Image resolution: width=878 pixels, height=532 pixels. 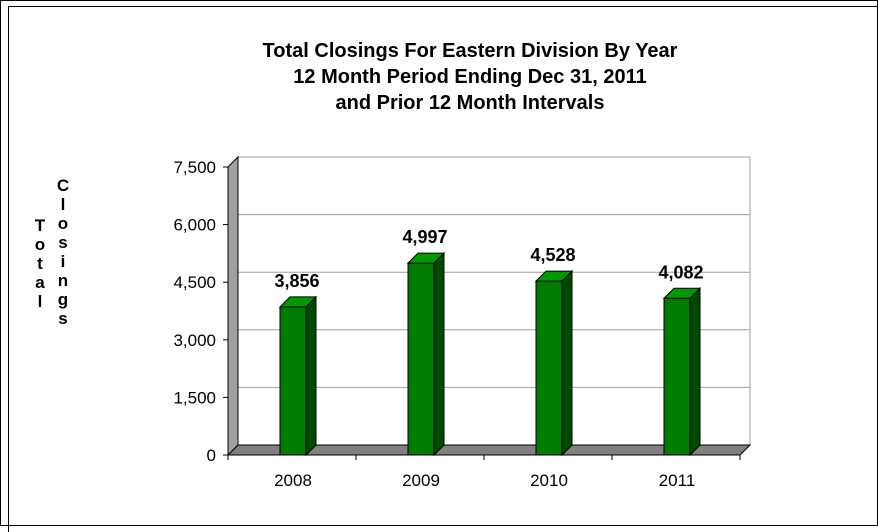 I want to click on x-tick-label-2010: 2010, so click(x=549, y=480).